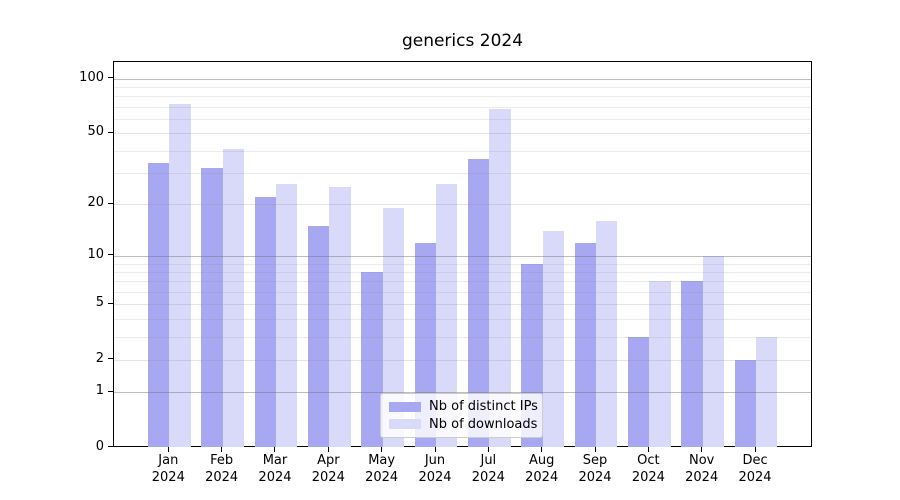 This screenshot has width=900, height=500. What do you see at coordinates (95, 254) in the screenshot?
I see `y-tick-label-10: 10` at bounding box center [95, 254].